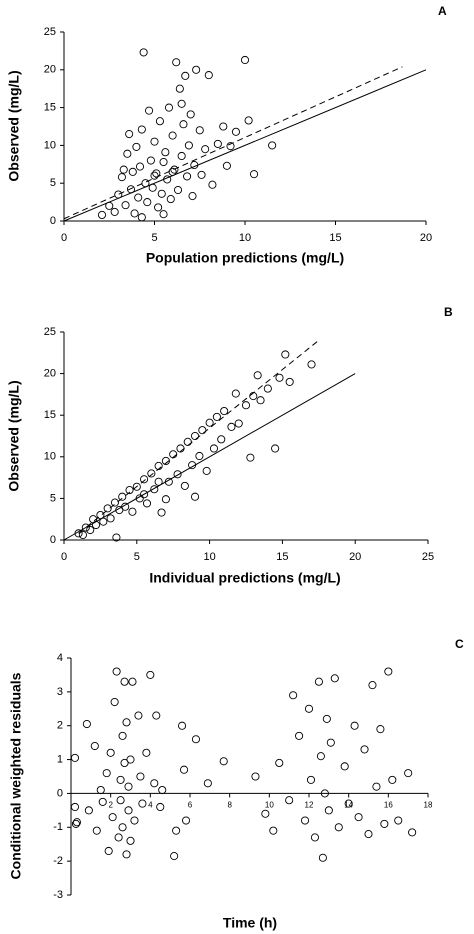  What do you see at coordinates (244, 578) in the screenshot?
I see `x-axis-title: Individual predictions (mg/L)` at bounding box center [244, 578].